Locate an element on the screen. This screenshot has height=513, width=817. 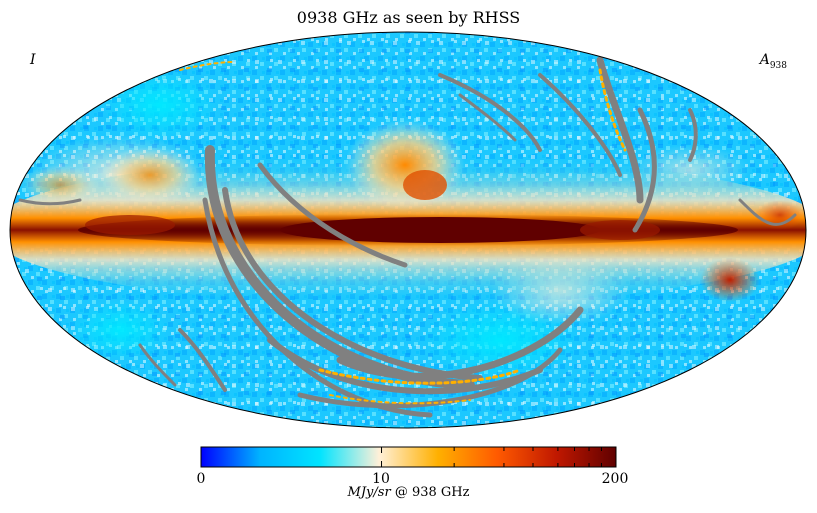
component-label: A938 is located at coordinates (773, 61).